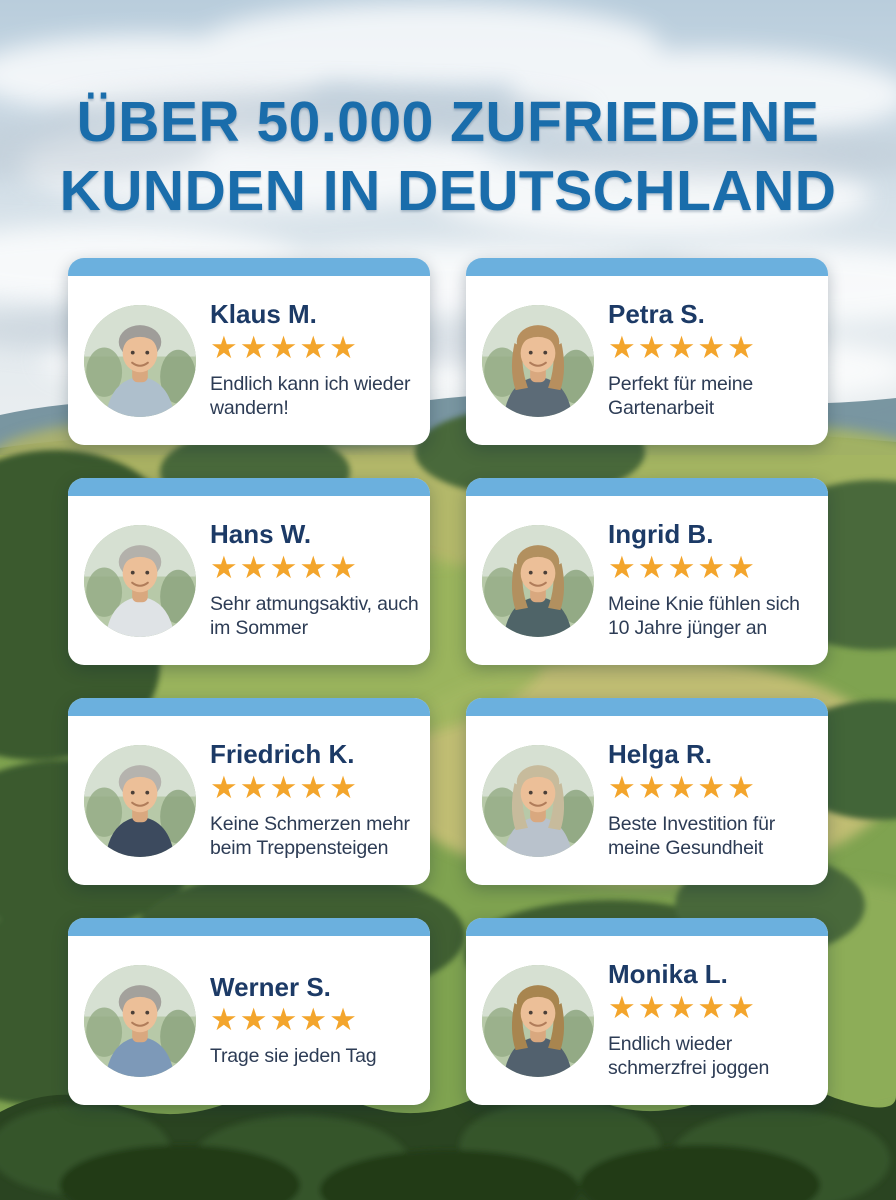  What do you see at coordinates (656, 314) in the screenshot?
I see `customer-name: Petra S.` at bounding box center [656, 314].